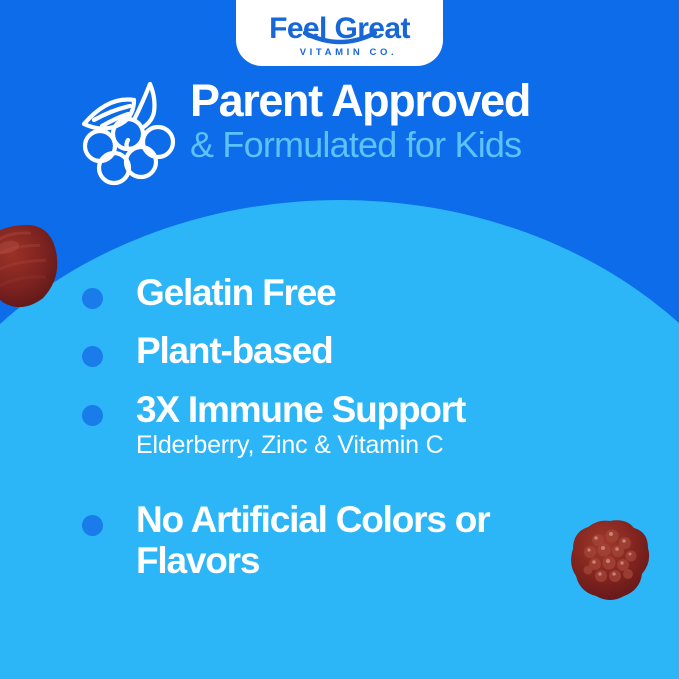 Image resolution: width=679 pixels, height=679 pixels. What do you see at coordinates (360, 100) in the screenshot?
I see `headline-text: Parent Approved` at bounding box center [360, 100].